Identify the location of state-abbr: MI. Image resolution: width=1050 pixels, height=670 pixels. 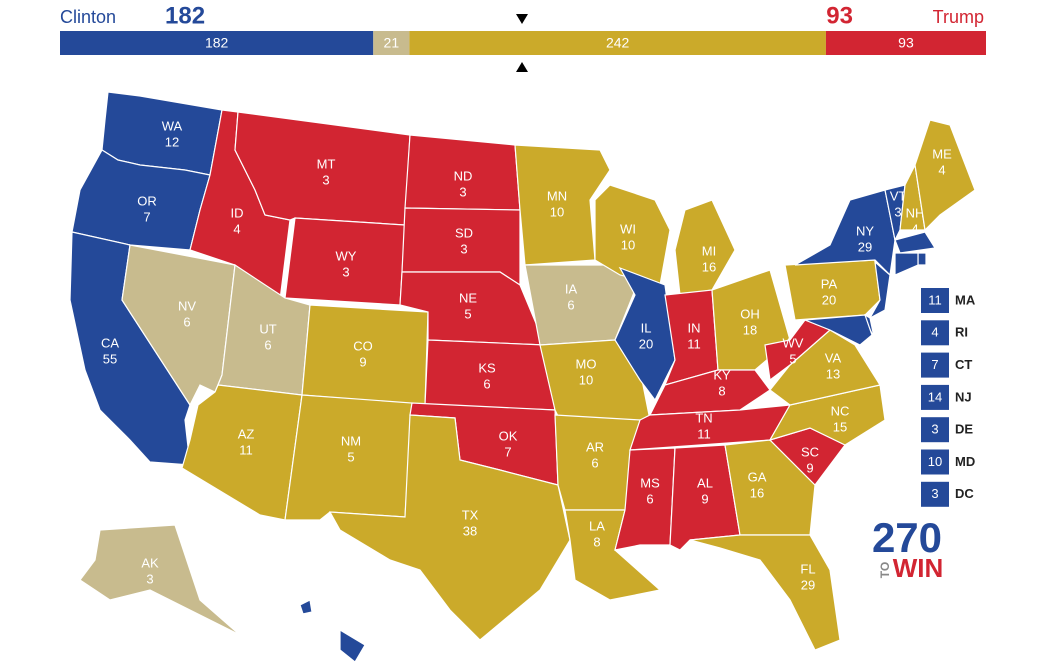
(709, 250).